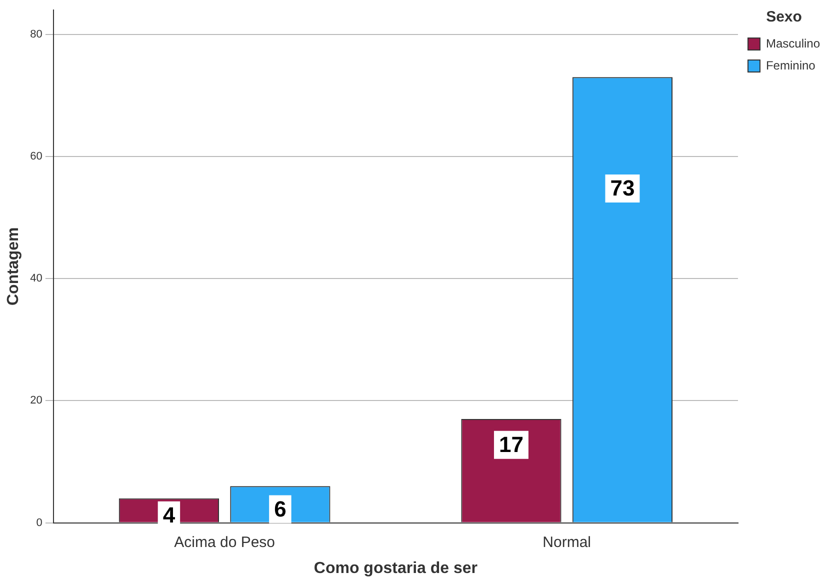 The image size is (835, 582). Describe the element at coordinates (36, 278) in the screenshot. I see `y-tick-label: 40` at that location.